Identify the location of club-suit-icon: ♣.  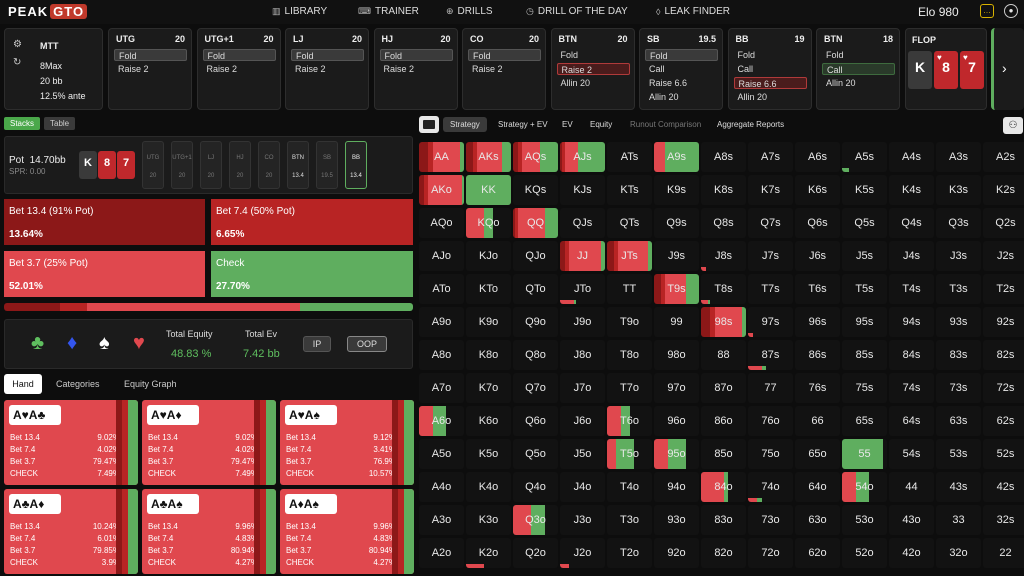
(38, 343).